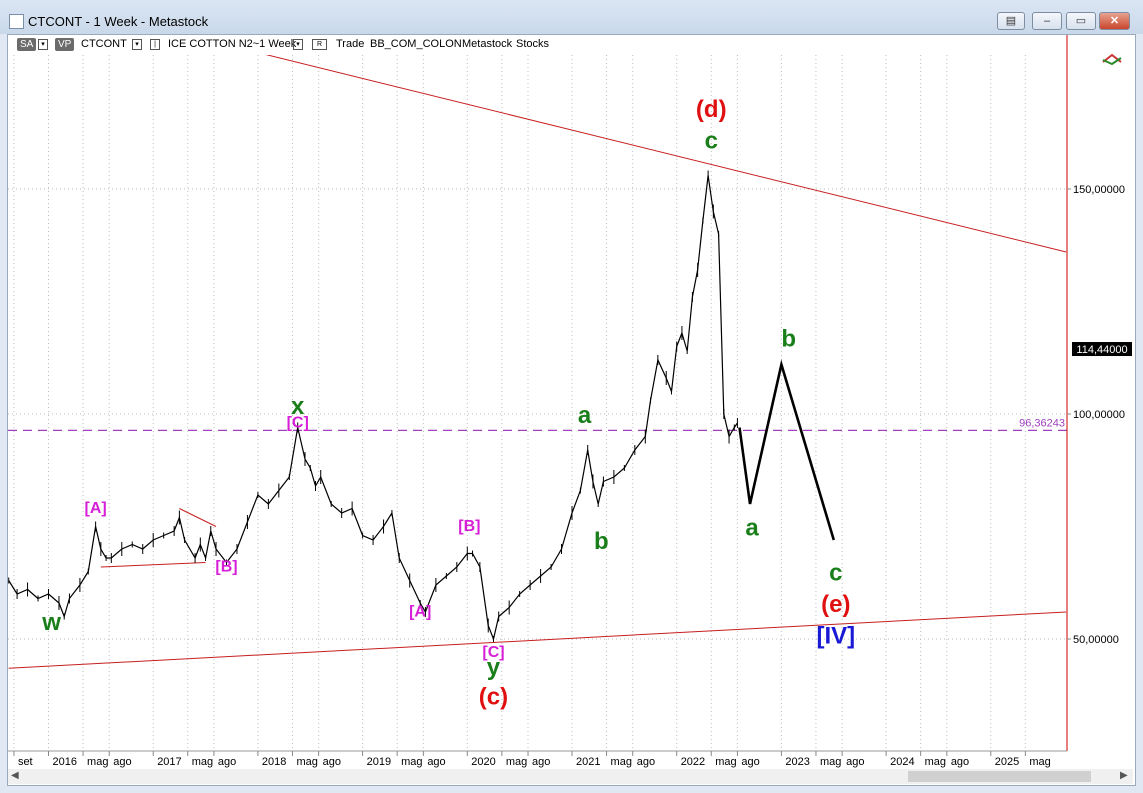 The image size is (1143, 793). What do you see at coordinates (533, 44) in the screenshot?
I see `type-label: Stocks` at bounding box center [533, 44].